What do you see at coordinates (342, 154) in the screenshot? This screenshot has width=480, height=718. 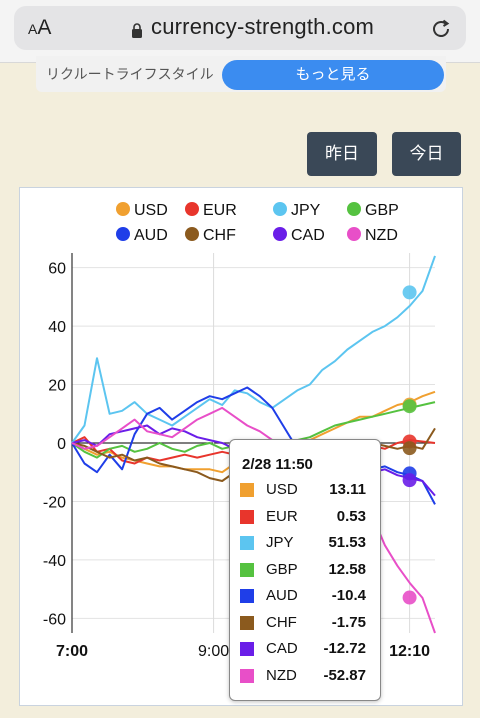 I see `yesterday-button: 昨日` at bounding box center [342, 154].